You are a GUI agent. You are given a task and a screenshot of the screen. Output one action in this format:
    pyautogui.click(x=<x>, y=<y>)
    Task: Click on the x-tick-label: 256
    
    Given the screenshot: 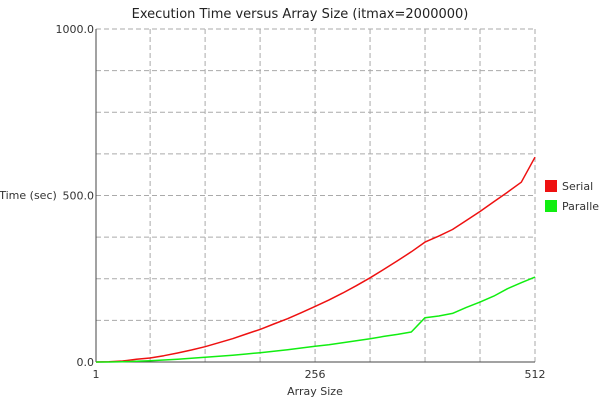 What is the action you would take?
    pyautogui.click(x=315, y=374)
    